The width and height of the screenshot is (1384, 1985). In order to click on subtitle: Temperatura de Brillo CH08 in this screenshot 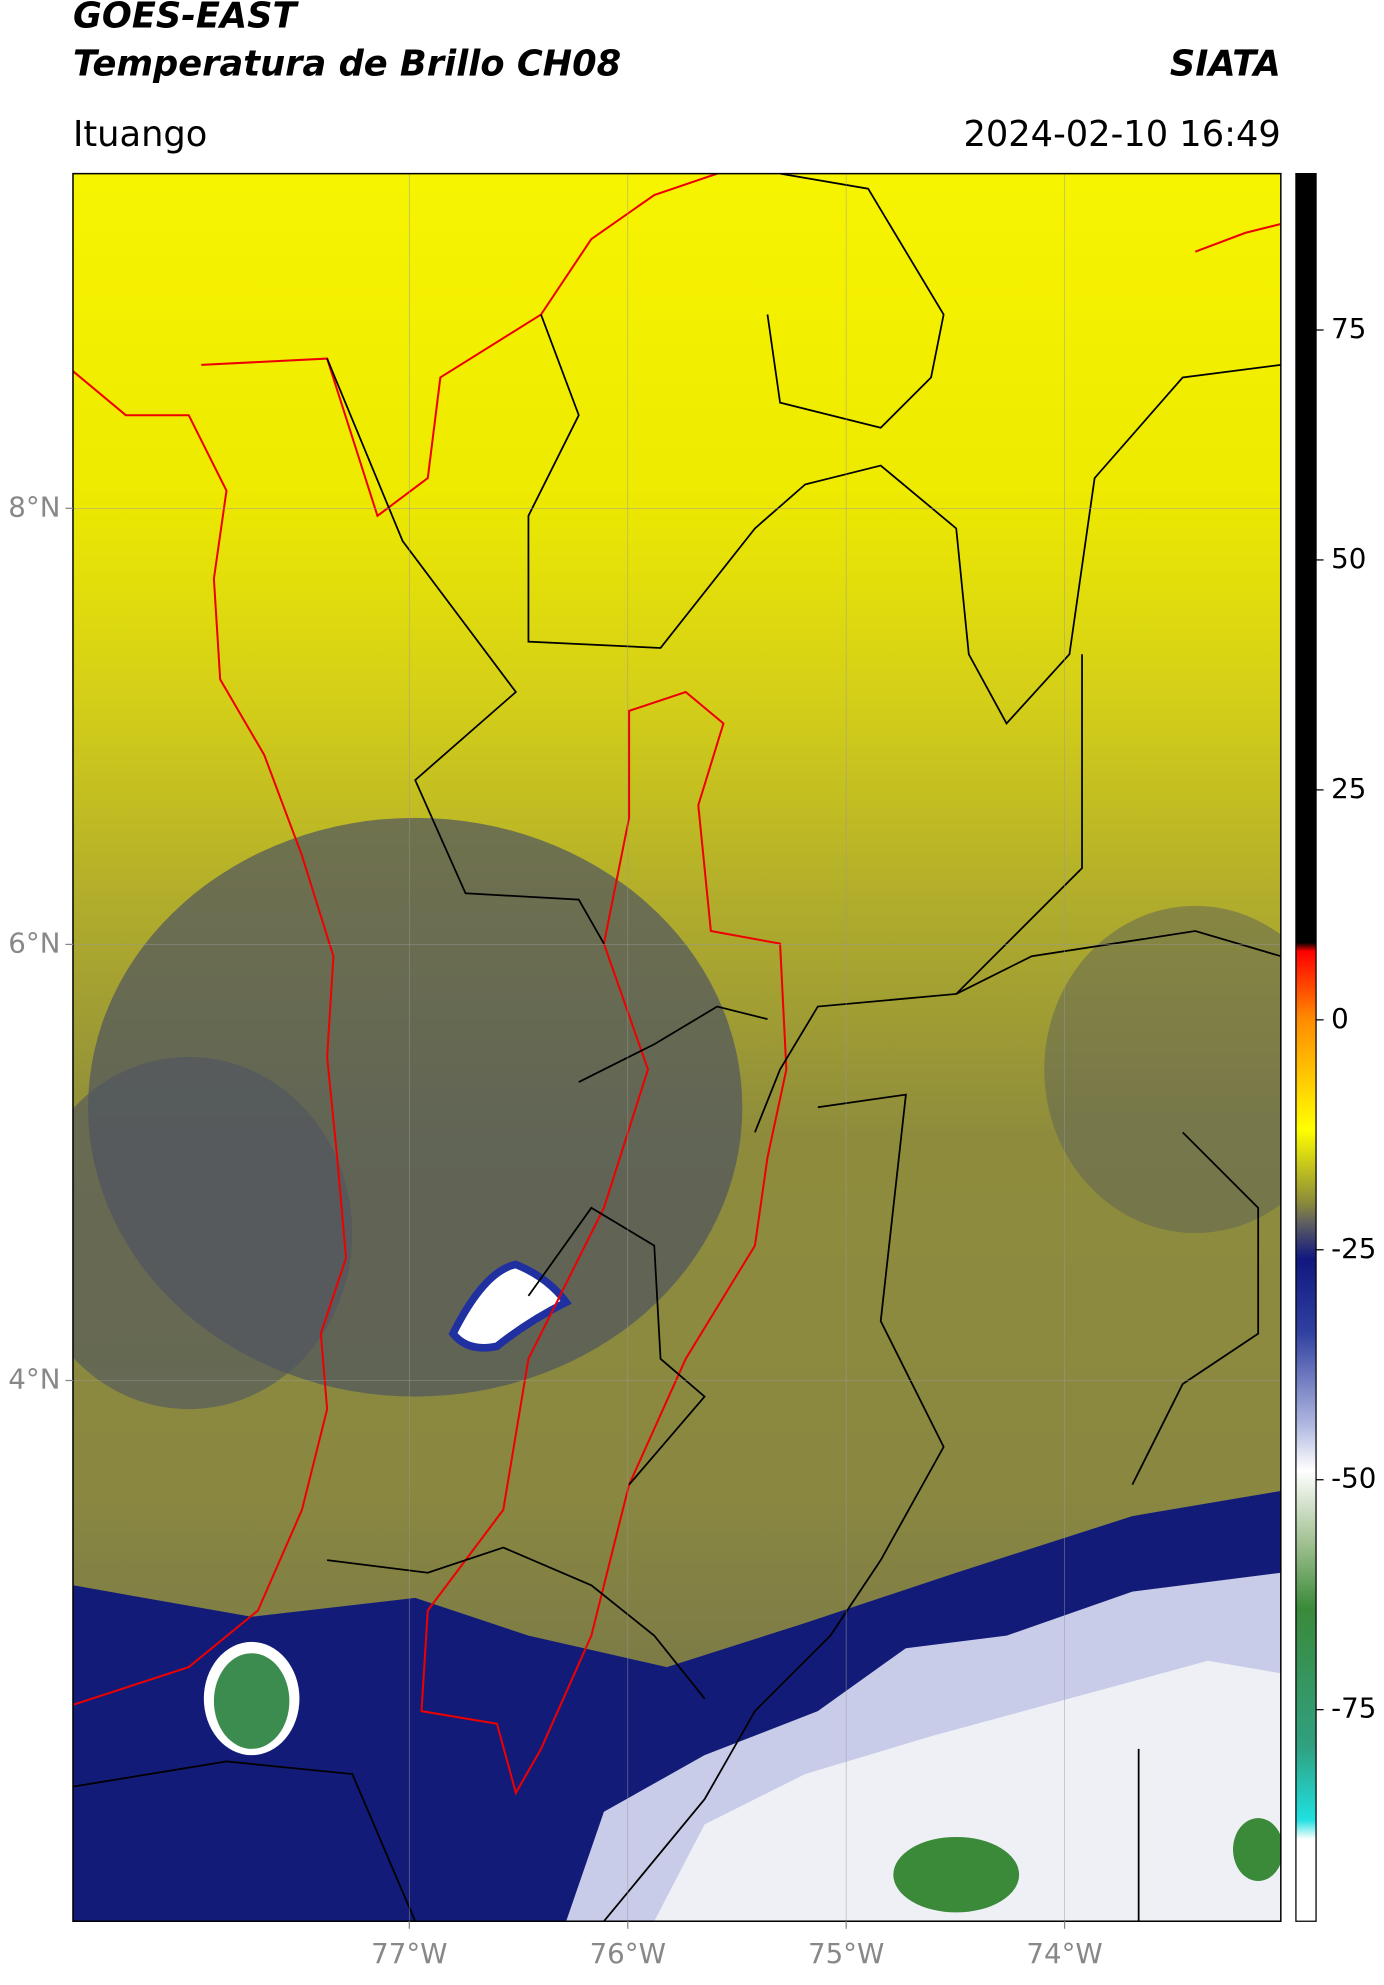, I will do `click(347, 63)`.